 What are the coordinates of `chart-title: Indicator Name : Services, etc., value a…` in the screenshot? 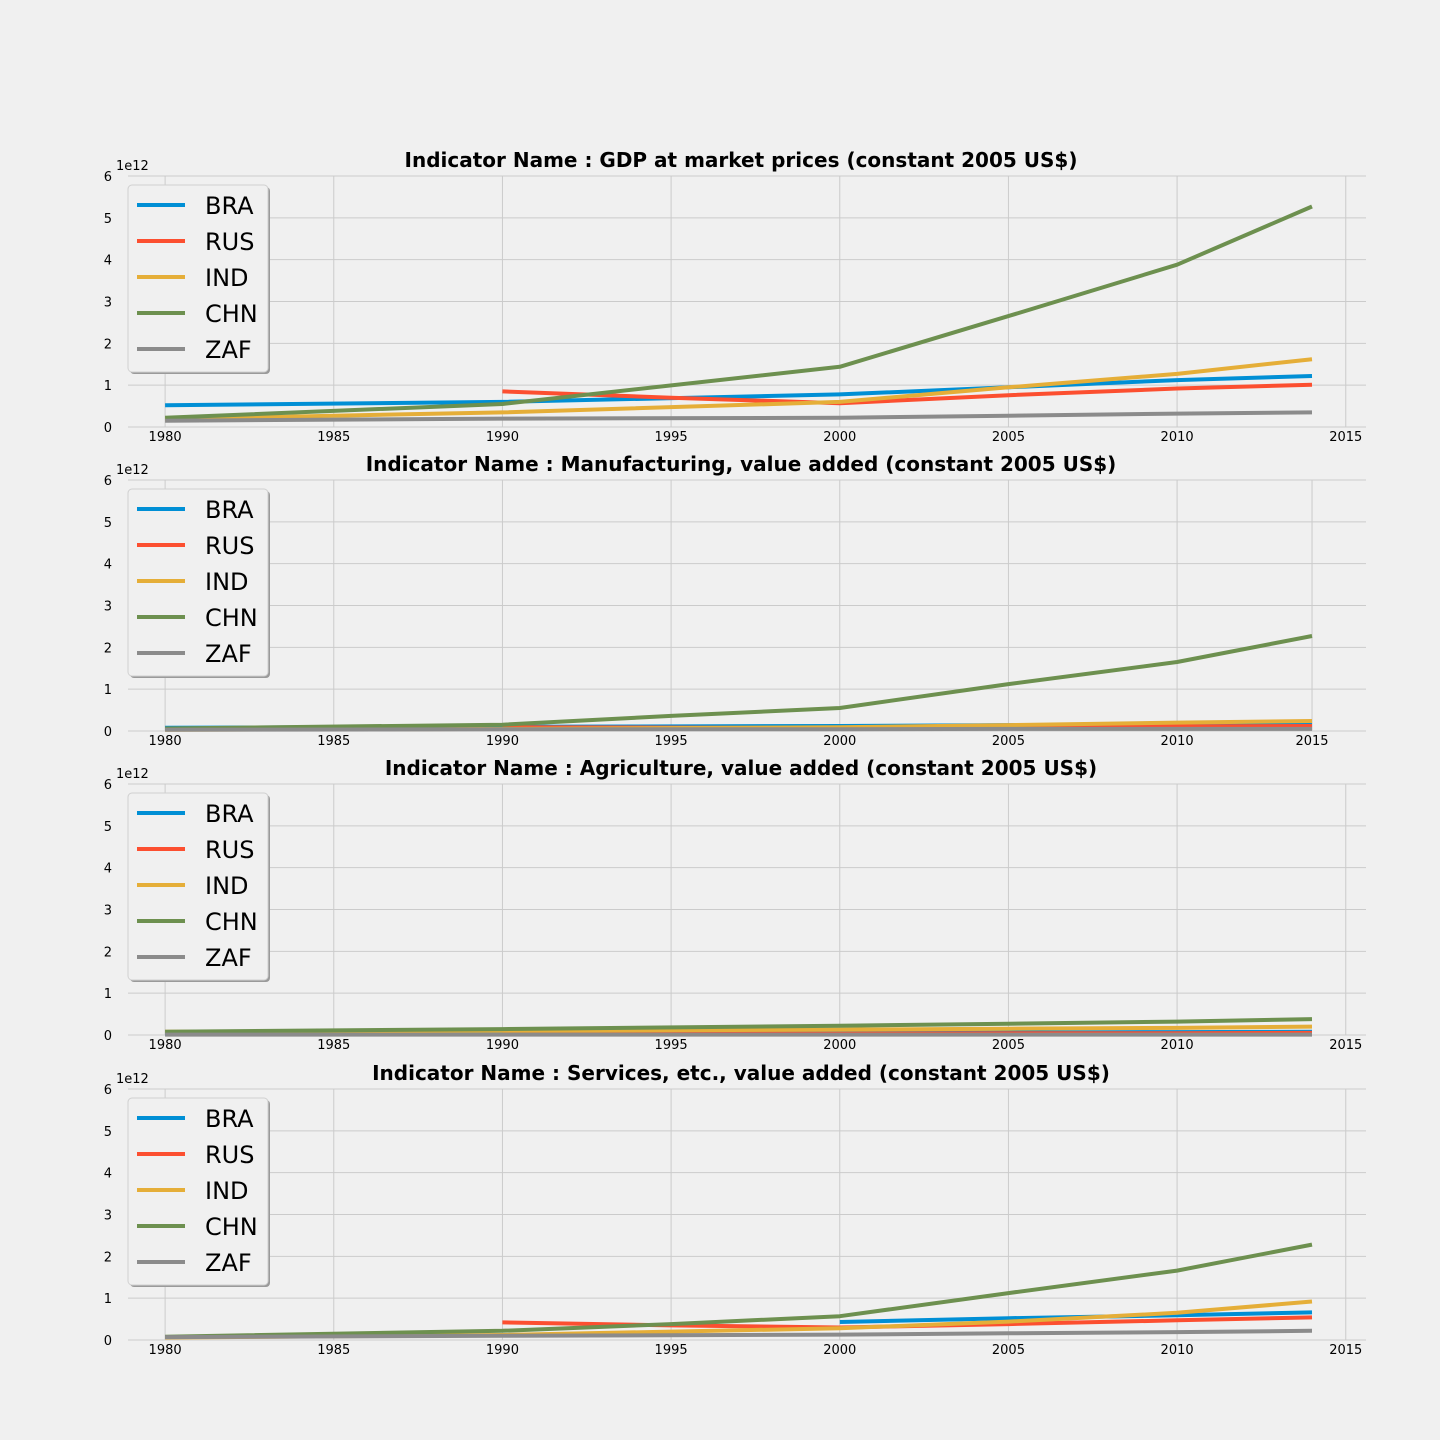 It's located at (741, 1073).